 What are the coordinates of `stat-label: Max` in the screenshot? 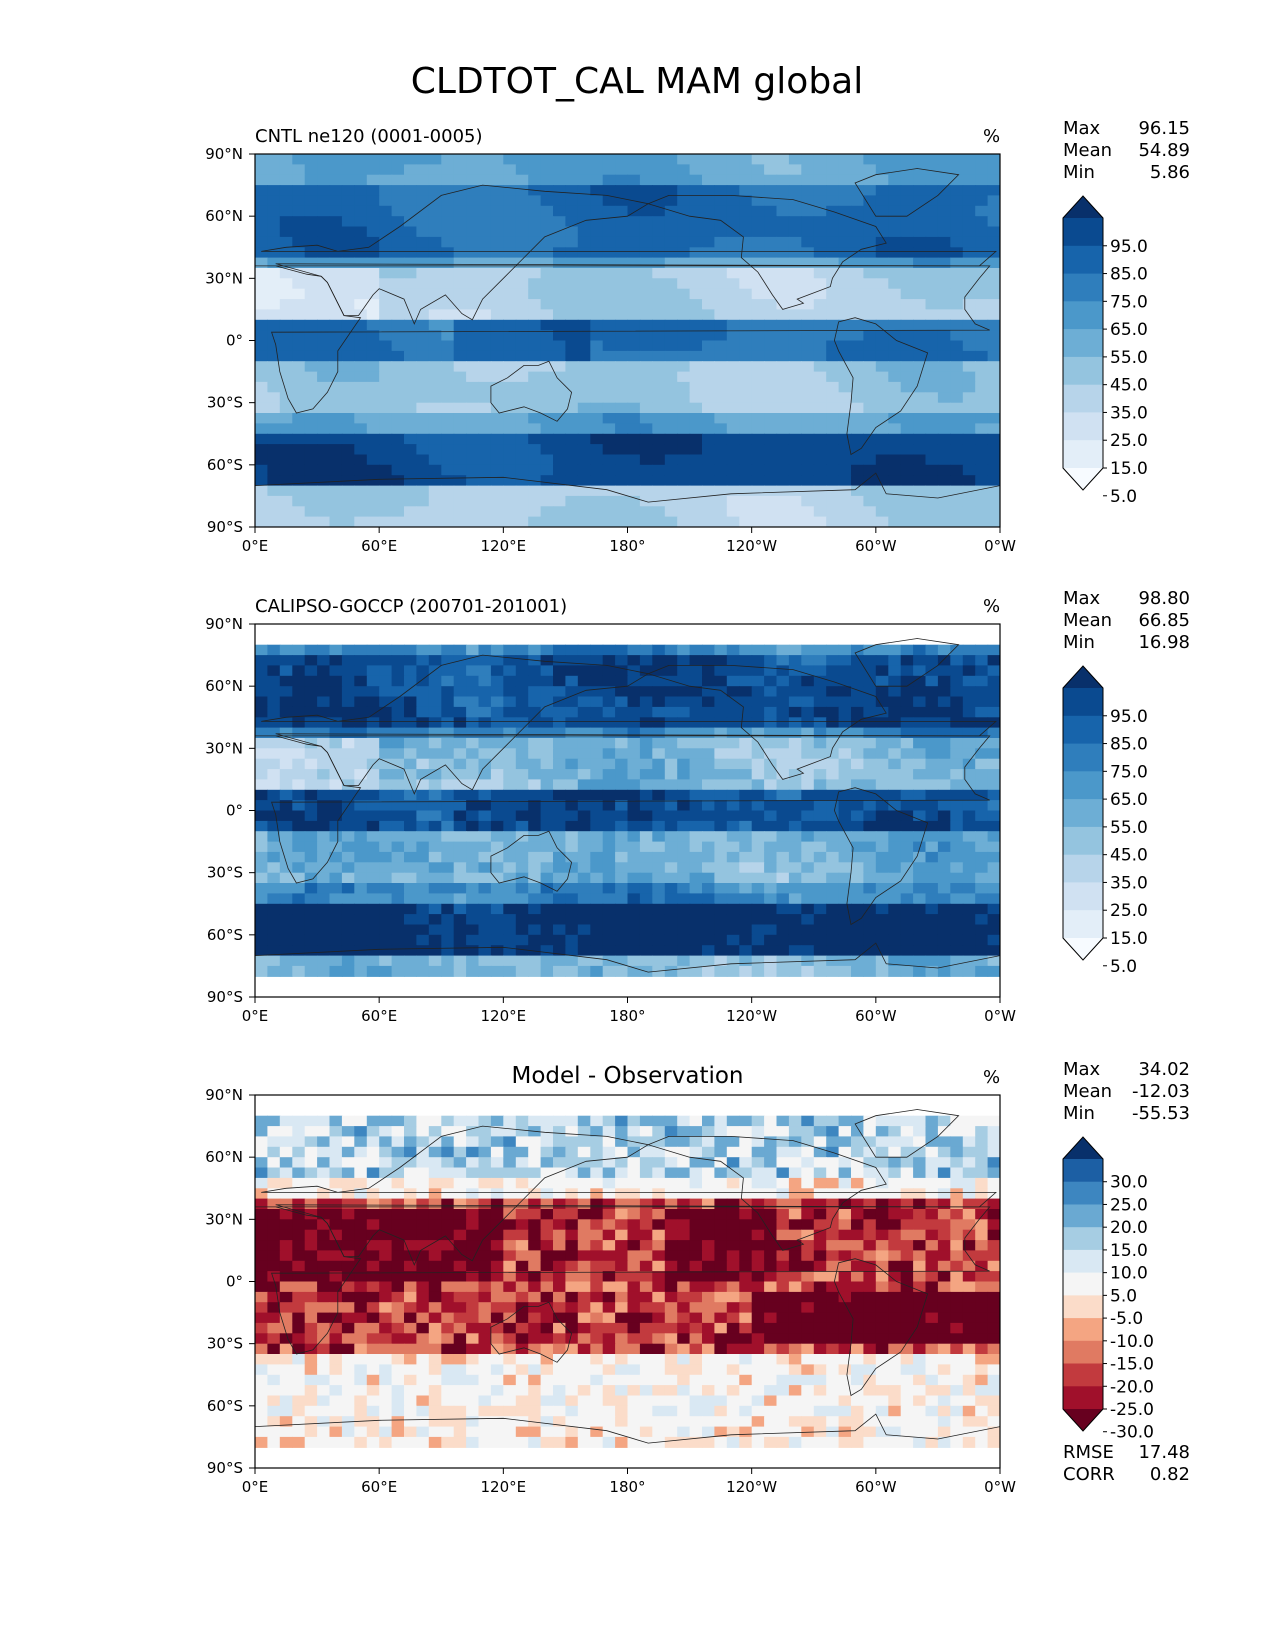 It's located at (1082, 128).